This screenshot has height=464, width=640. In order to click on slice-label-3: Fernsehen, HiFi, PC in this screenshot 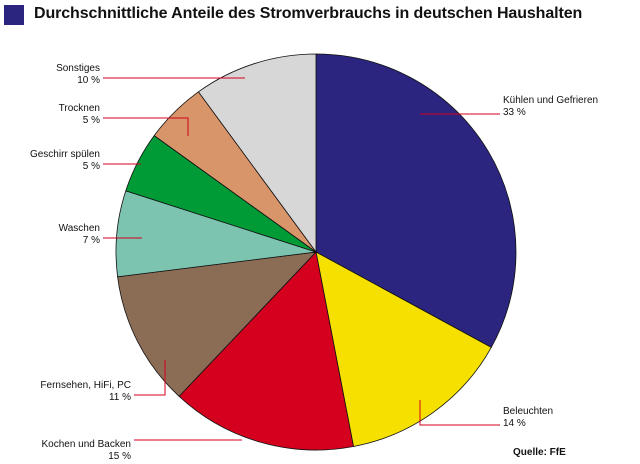, I will do `click(85, 385)`.